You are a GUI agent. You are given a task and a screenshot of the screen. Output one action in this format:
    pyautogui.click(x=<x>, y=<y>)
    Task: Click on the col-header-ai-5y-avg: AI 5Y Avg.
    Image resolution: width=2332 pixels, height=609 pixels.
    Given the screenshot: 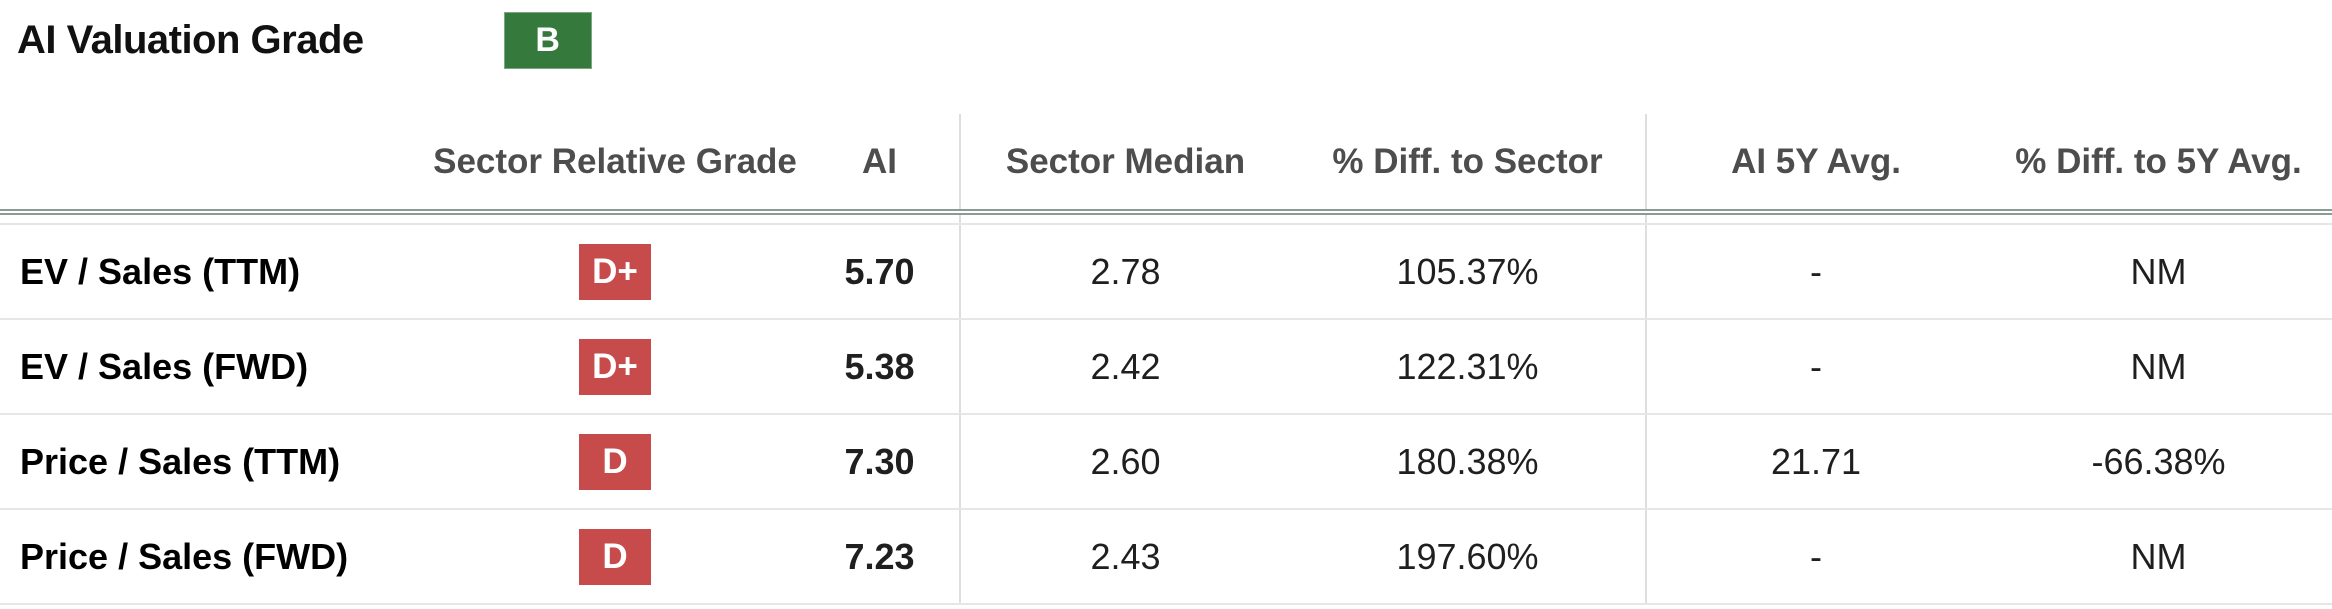 What is the action you would take?
    pyautogui.click(x=1815, y=164)
    